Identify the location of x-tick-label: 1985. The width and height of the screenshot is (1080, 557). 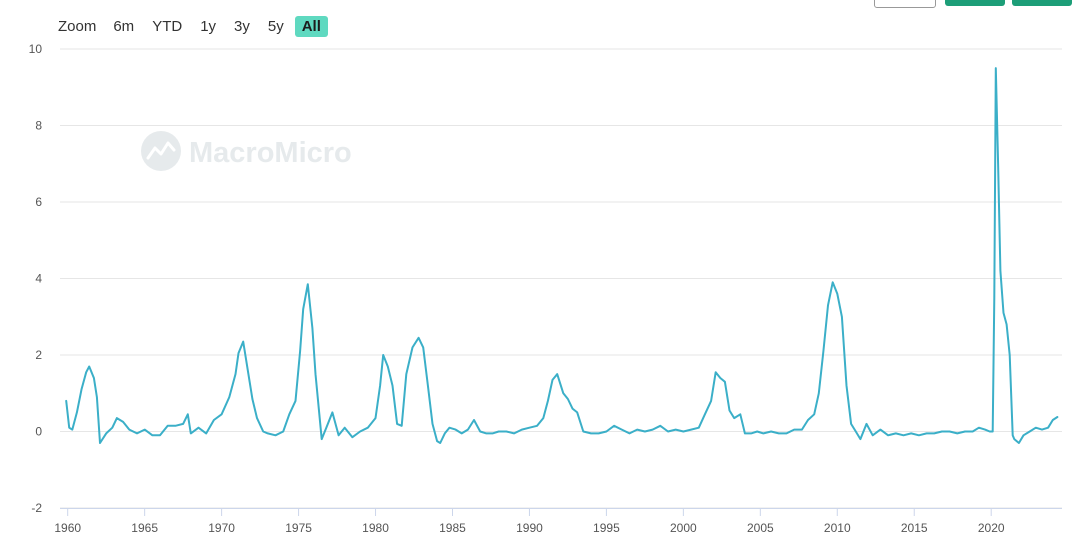
(452, 528).